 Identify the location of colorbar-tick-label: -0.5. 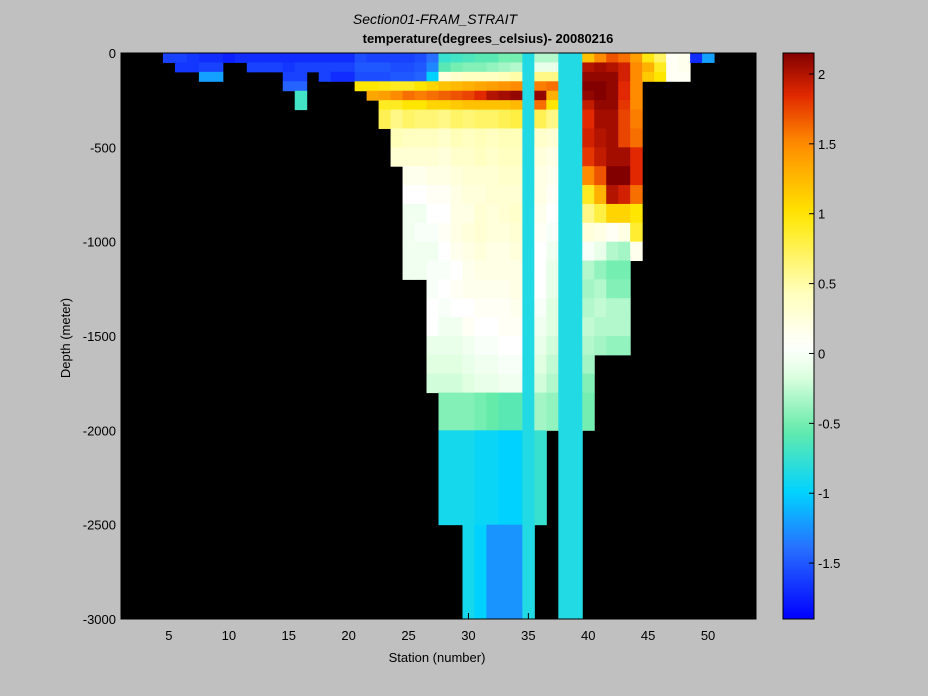
(829, 423).